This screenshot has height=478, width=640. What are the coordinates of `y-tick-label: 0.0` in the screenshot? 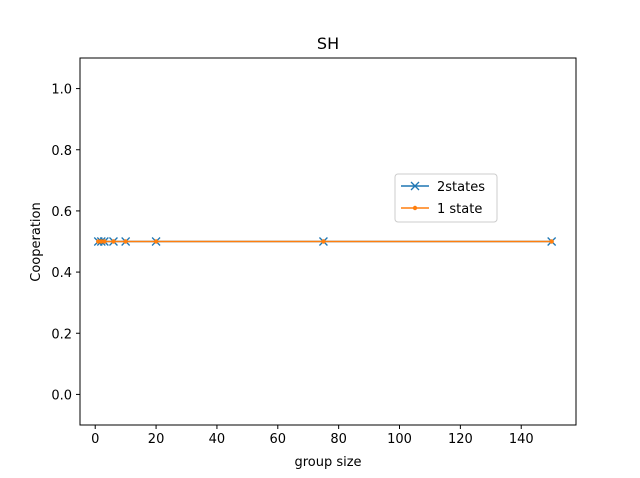 It's located at (61, 395).